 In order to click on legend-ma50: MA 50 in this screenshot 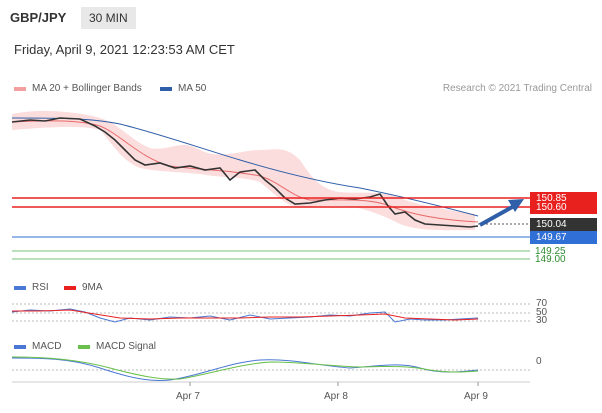, I will do `click(183, 88)`.